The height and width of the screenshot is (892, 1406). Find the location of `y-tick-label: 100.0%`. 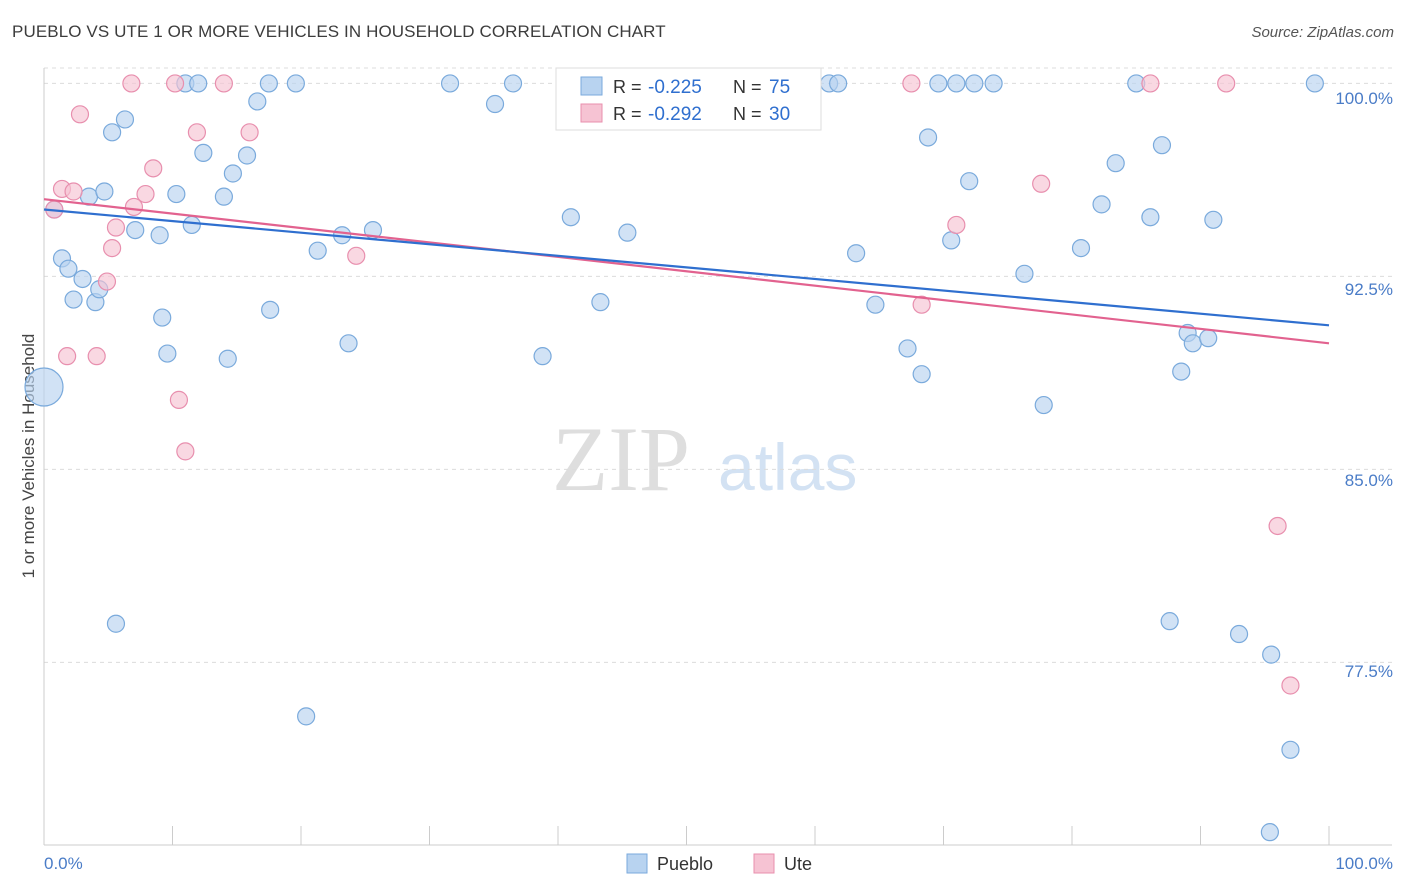

y-tick-label: 100.0% is located at coordinates (1364, 98).